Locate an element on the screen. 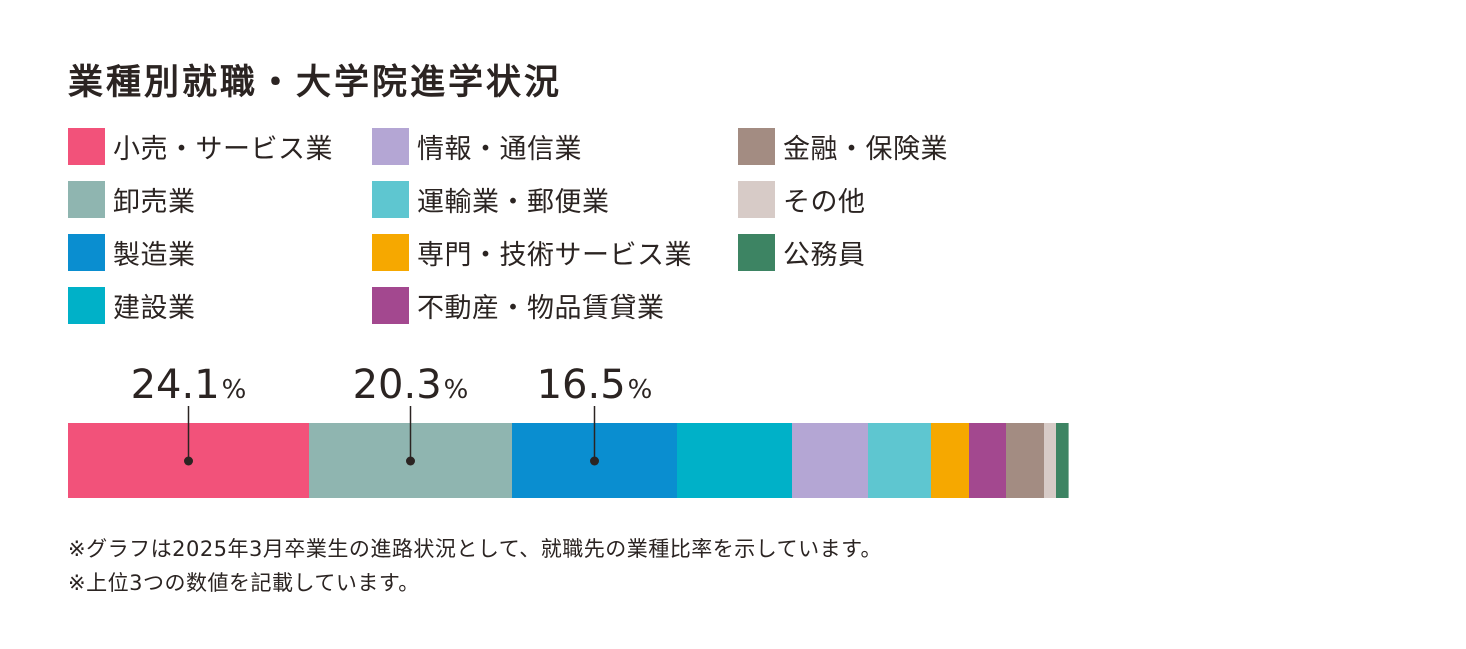 The height and width of the screenshot is (649, 1466). legend-label: その他 is located at coordinates (824, 202).